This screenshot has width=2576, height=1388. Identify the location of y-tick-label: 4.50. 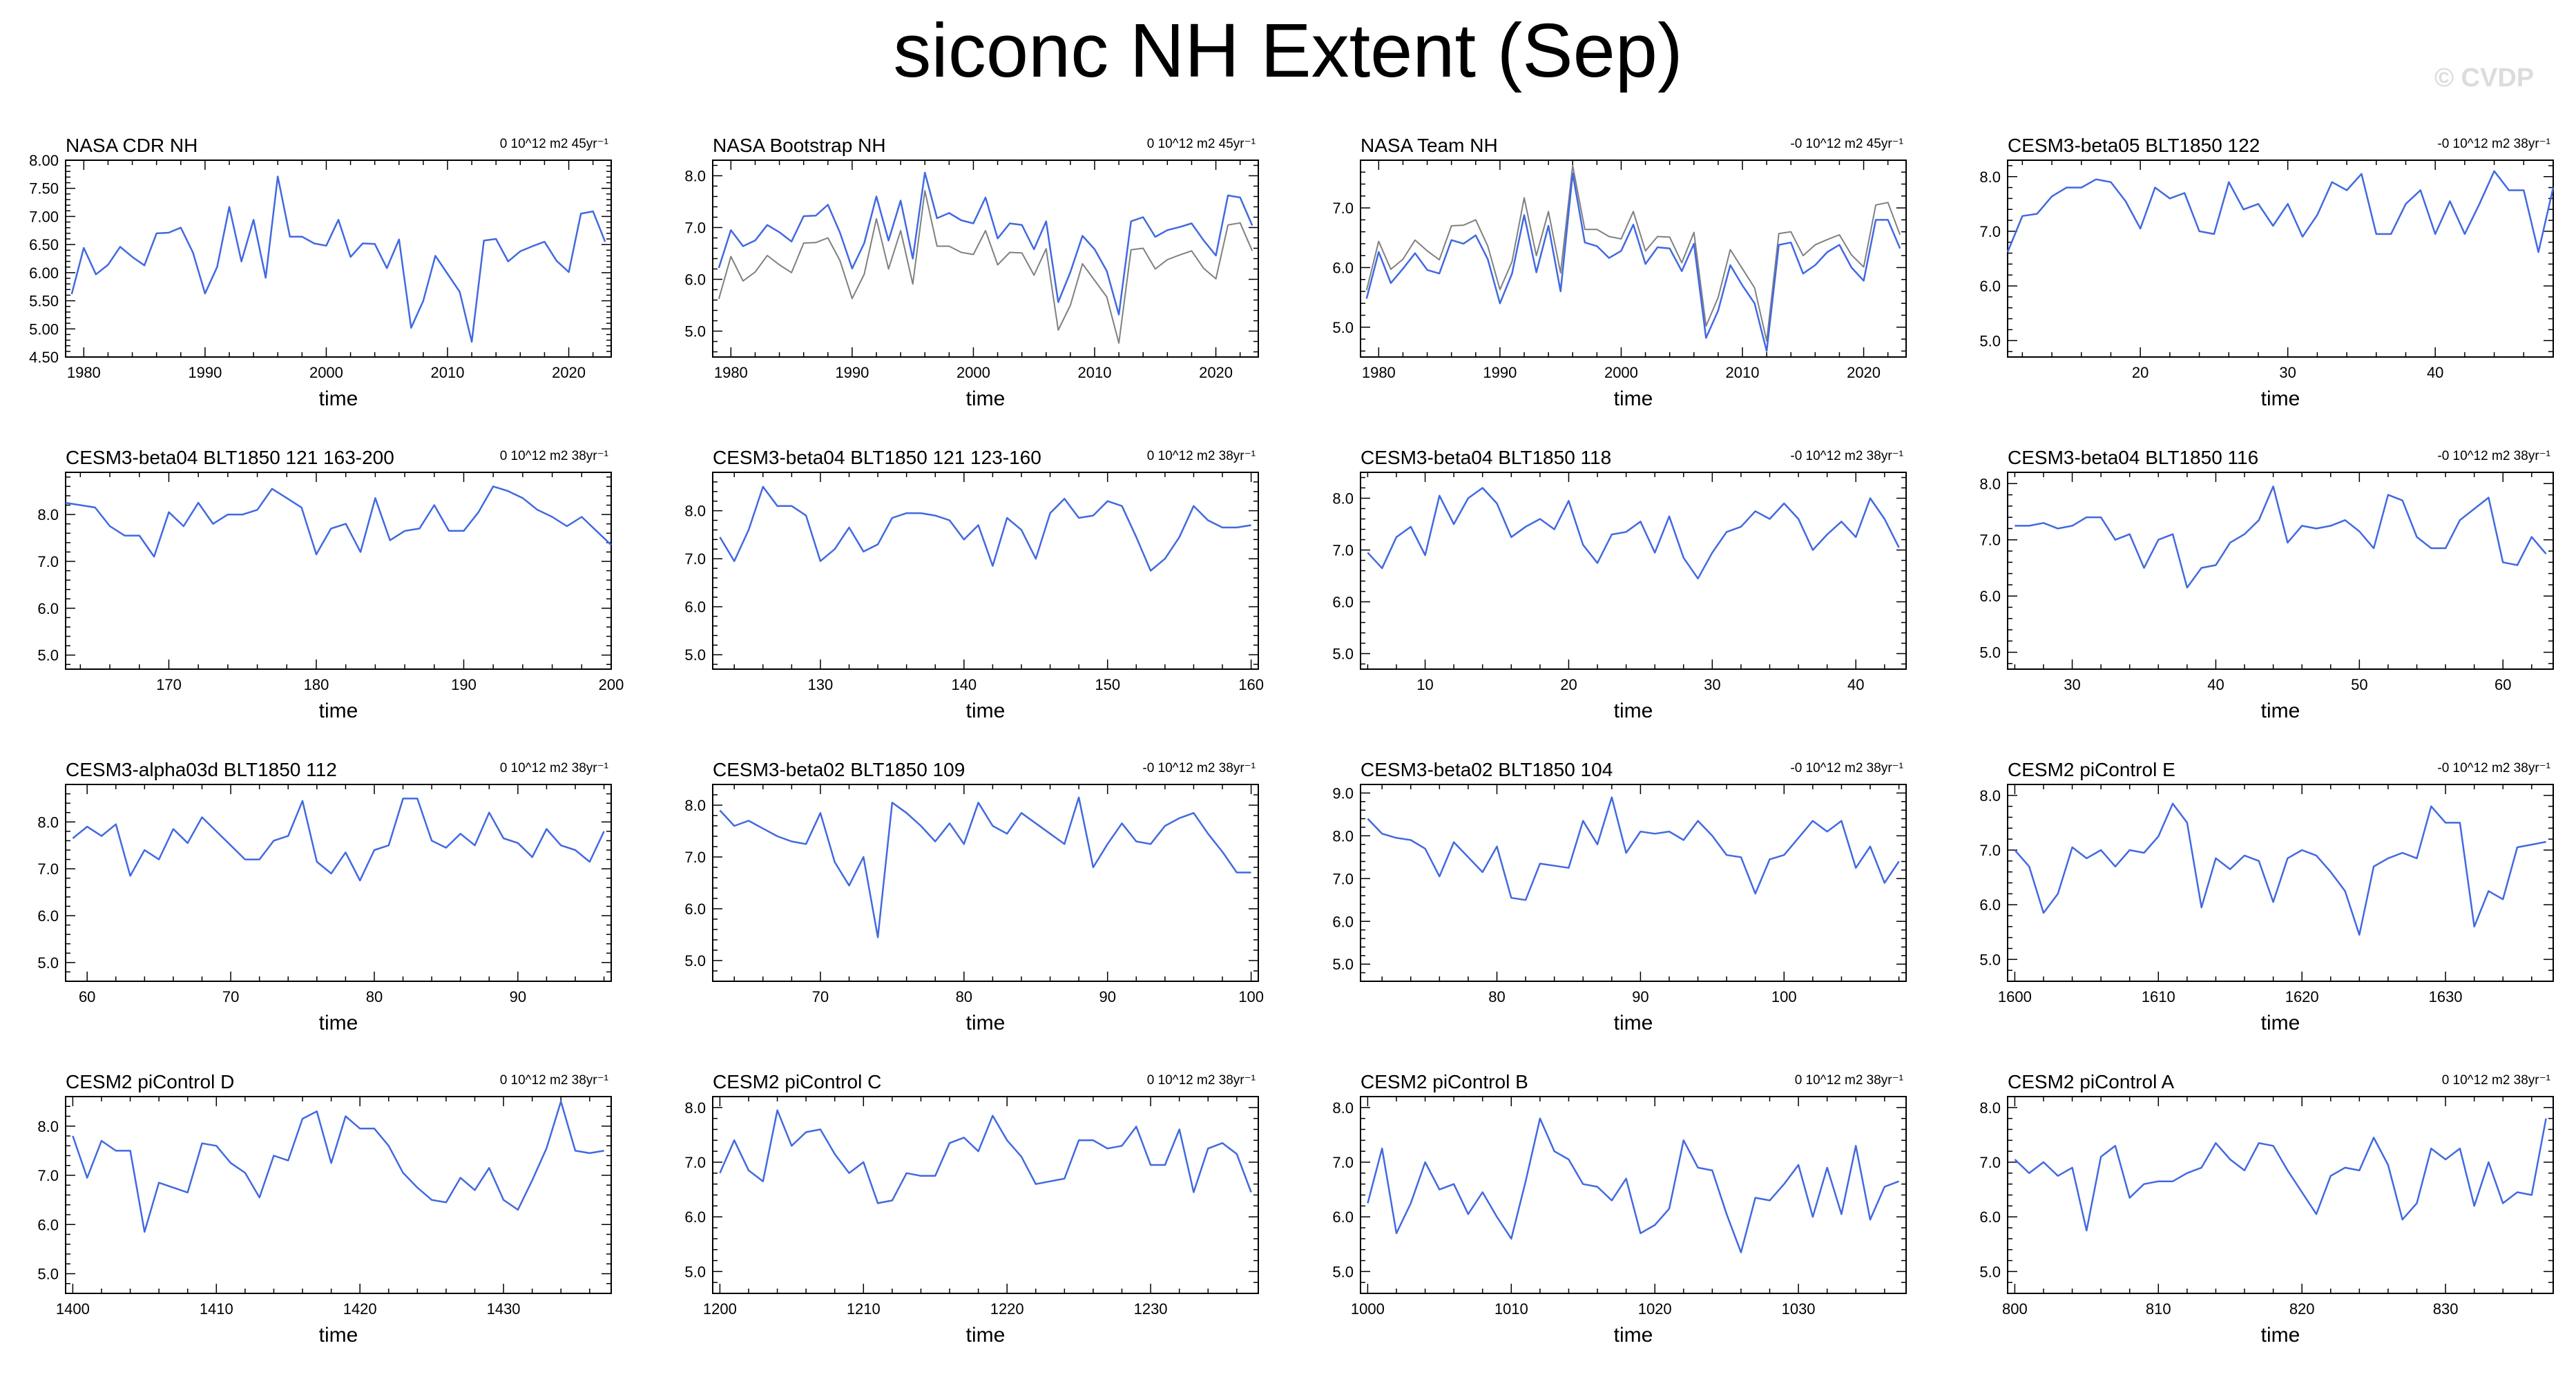
(44, 357).